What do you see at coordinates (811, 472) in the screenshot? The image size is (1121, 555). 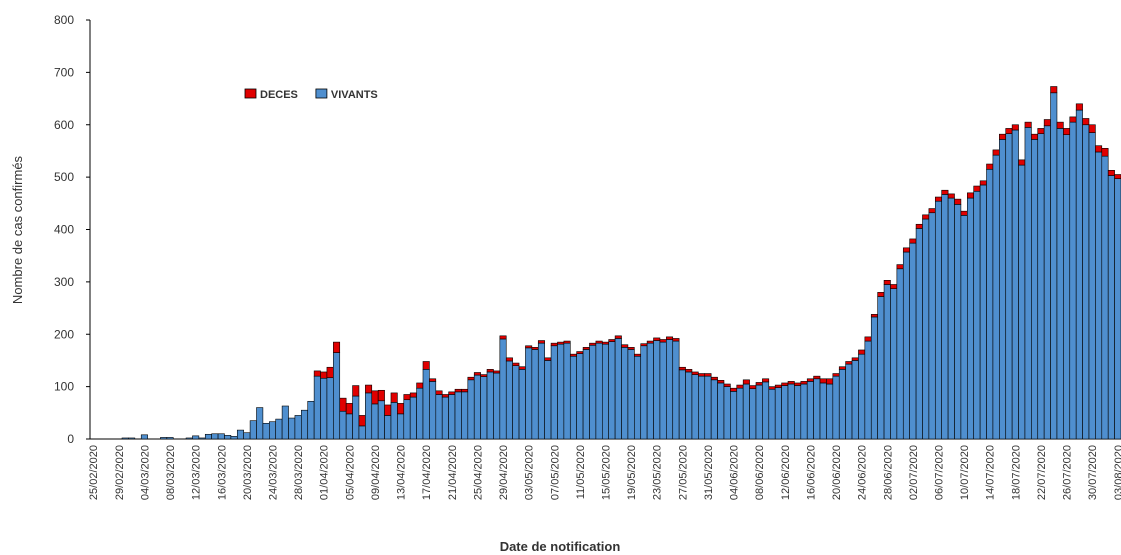 I see `x-tick-label: 16/06/2020` at bounding box center [811, 472].